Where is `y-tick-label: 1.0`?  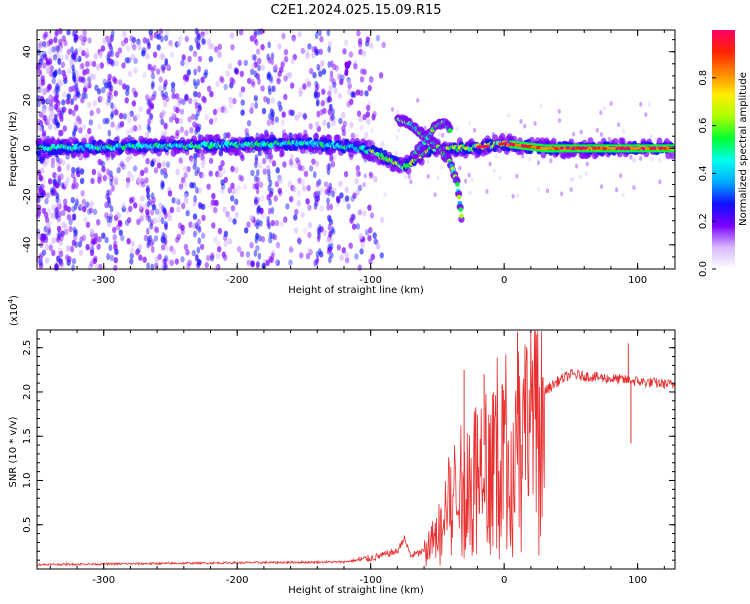 y-tick-label: 1.0 is located at coordinates (27, 481).